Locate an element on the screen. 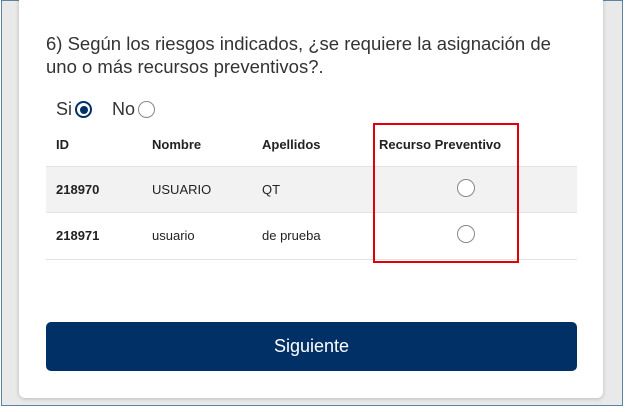 The height and width of the screenshot is (412, 626). option-no-label: No is located at coordinates (124, 109).